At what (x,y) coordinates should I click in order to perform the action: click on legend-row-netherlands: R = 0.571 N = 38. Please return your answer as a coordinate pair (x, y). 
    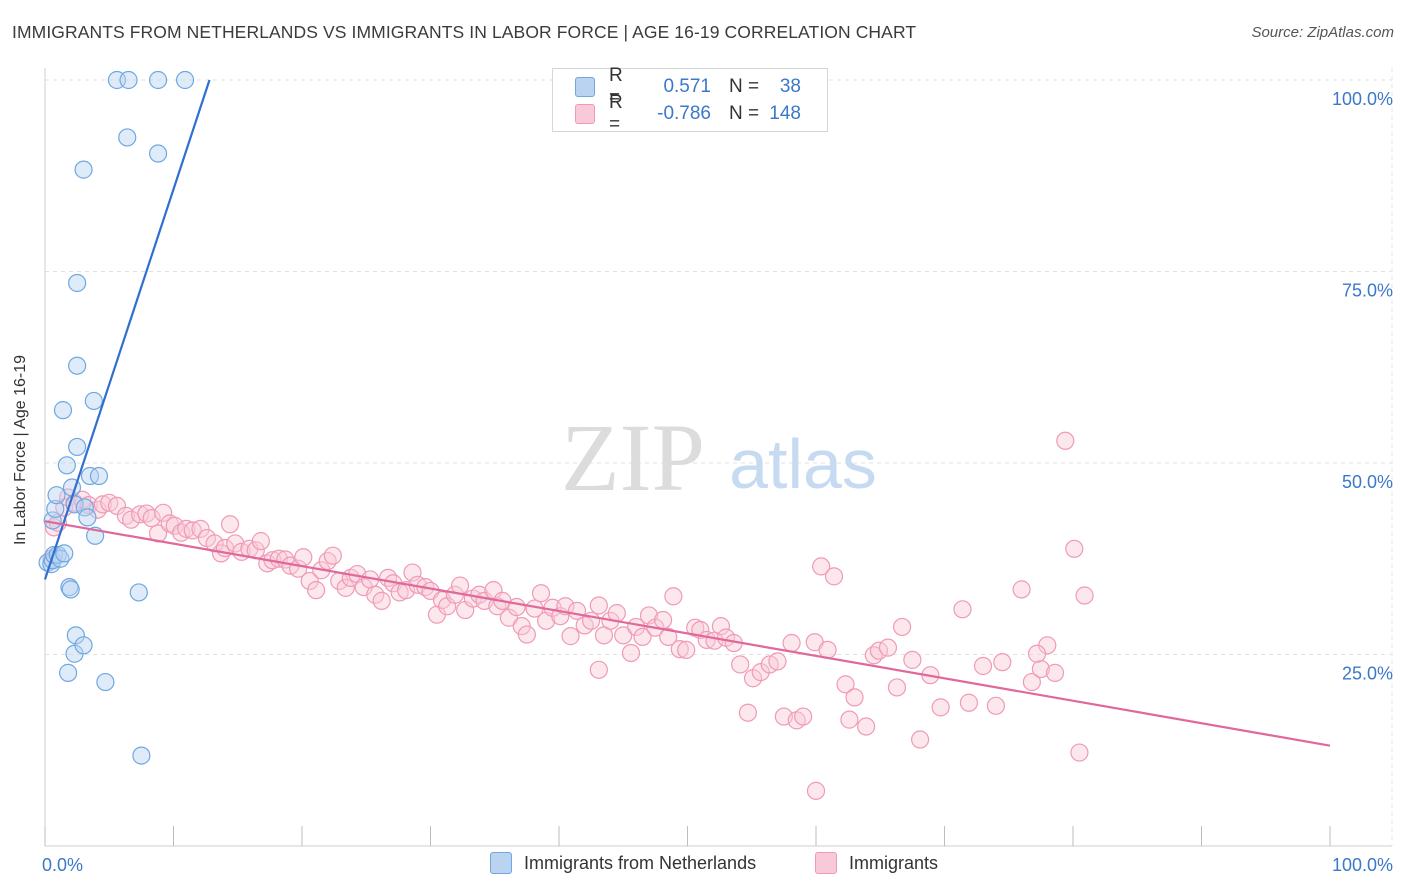
    Looking at the image, I should click on (688, 86).